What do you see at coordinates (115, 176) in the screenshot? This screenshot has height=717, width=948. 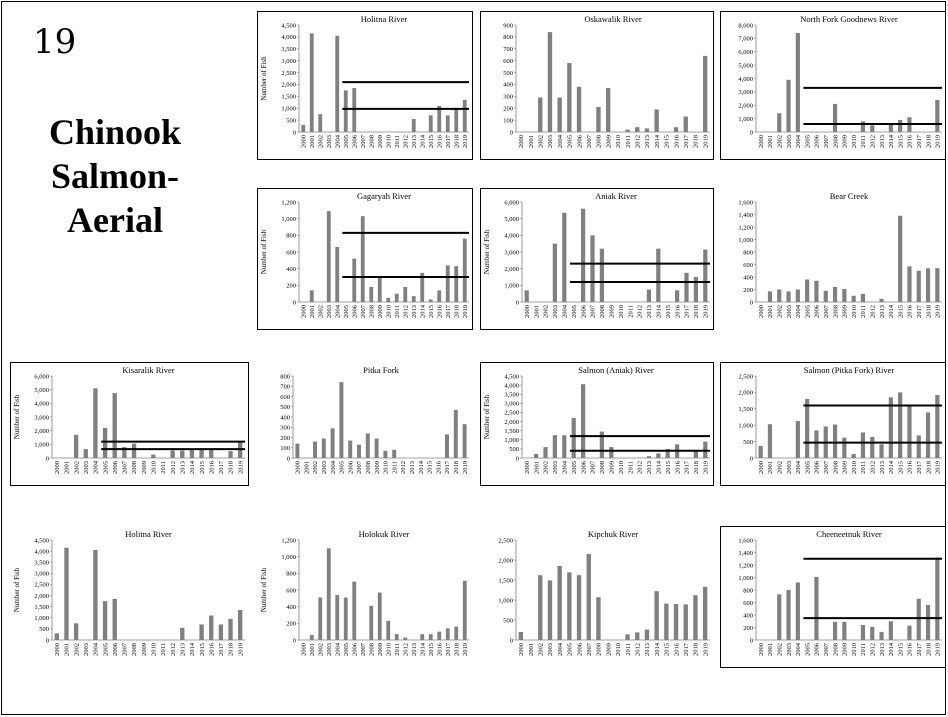 I see `slide-title-line-2: Salmon-` at bounding box center [115, 176].